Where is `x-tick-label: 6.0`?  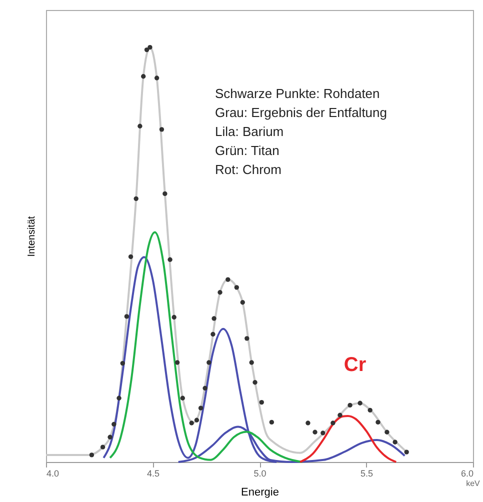 x-tick-label: 6.0 is located at coordinates (467, 473).